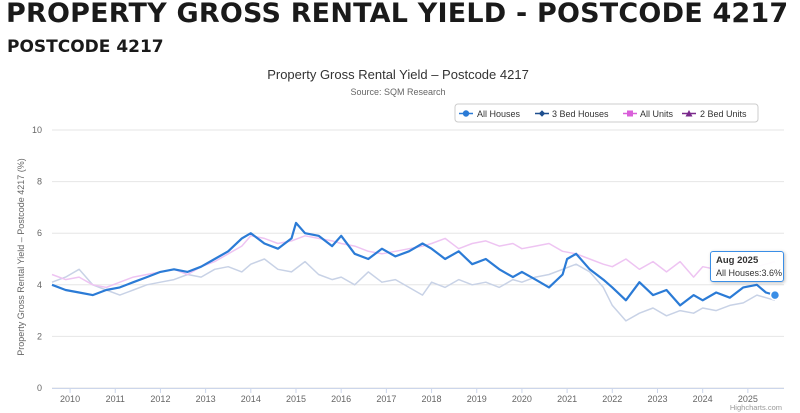  Describe the element at coordinates (386, 399) in the screenshot. I see `x-tick-label: 2017` at that location.